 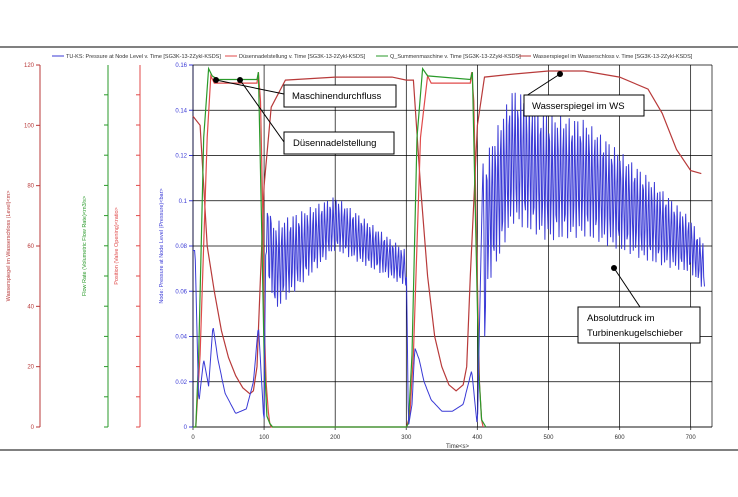 What do you see at coordinates (181, 247) in the screenshot?
I see `y-tick-label-pressure: 0.08` at bounding box center [181, 247].